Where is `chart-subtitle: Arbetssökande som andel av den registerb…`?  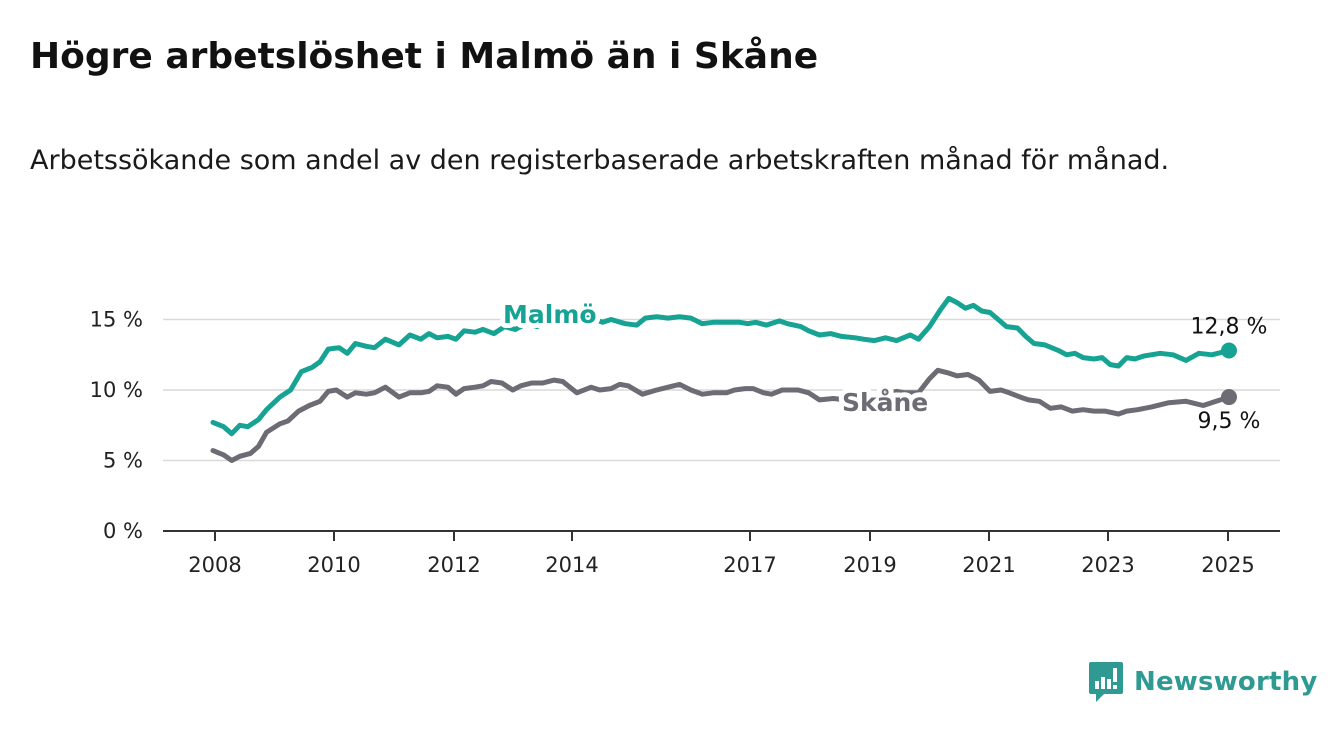
chart-subtitle: Arbetssökande som andel av den registerb… is located at coordinates (600, 160).